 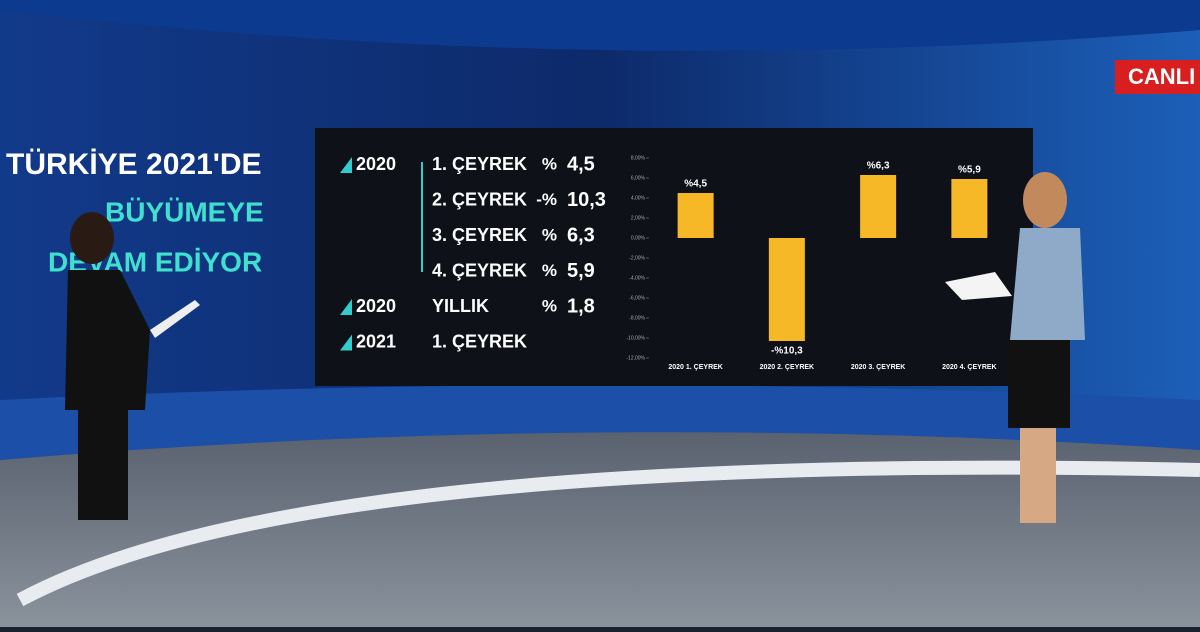 I want to click on x-tick-label: 2020 3. ÇEYREK, so click(x=878, y=367).